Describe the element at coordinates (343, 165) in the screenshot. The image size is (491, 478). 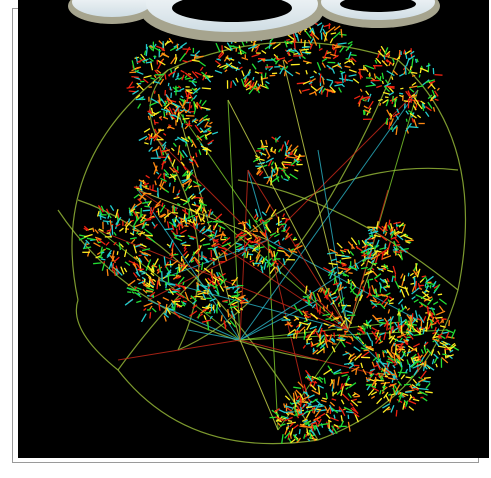
I see `spoke-edge` at that location.